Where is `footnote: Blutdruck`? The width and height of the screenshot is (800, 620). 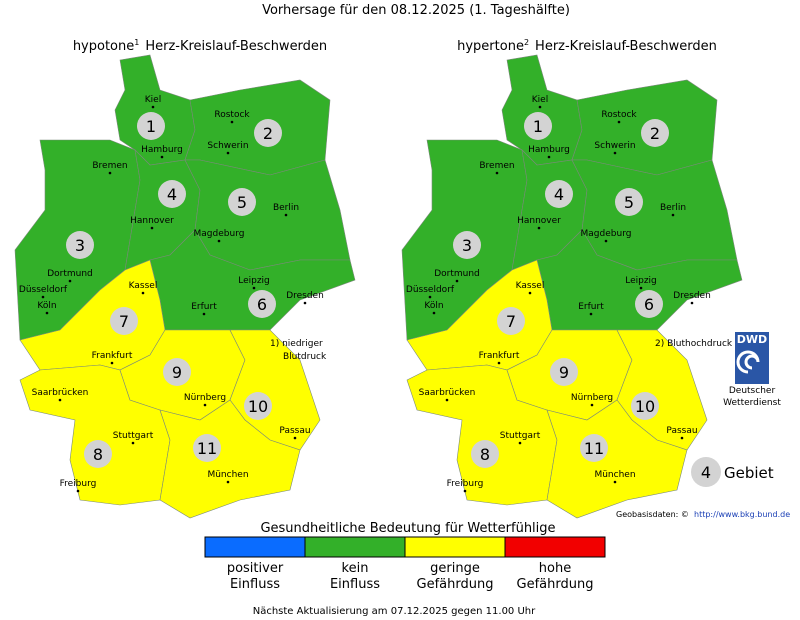
footnote: Blutdruck is located at coordinates (305, 357).